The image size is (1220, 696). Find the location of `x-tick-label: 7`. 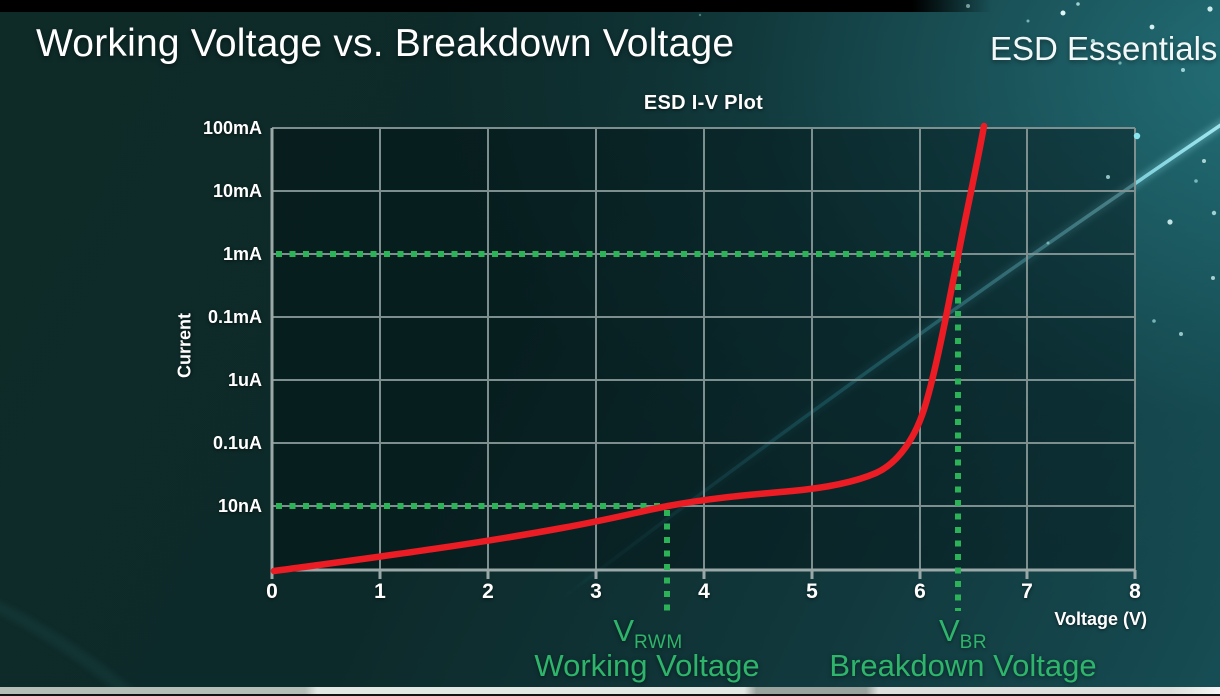

x-tick-label: 7 is located at coordinates (1027, 591).